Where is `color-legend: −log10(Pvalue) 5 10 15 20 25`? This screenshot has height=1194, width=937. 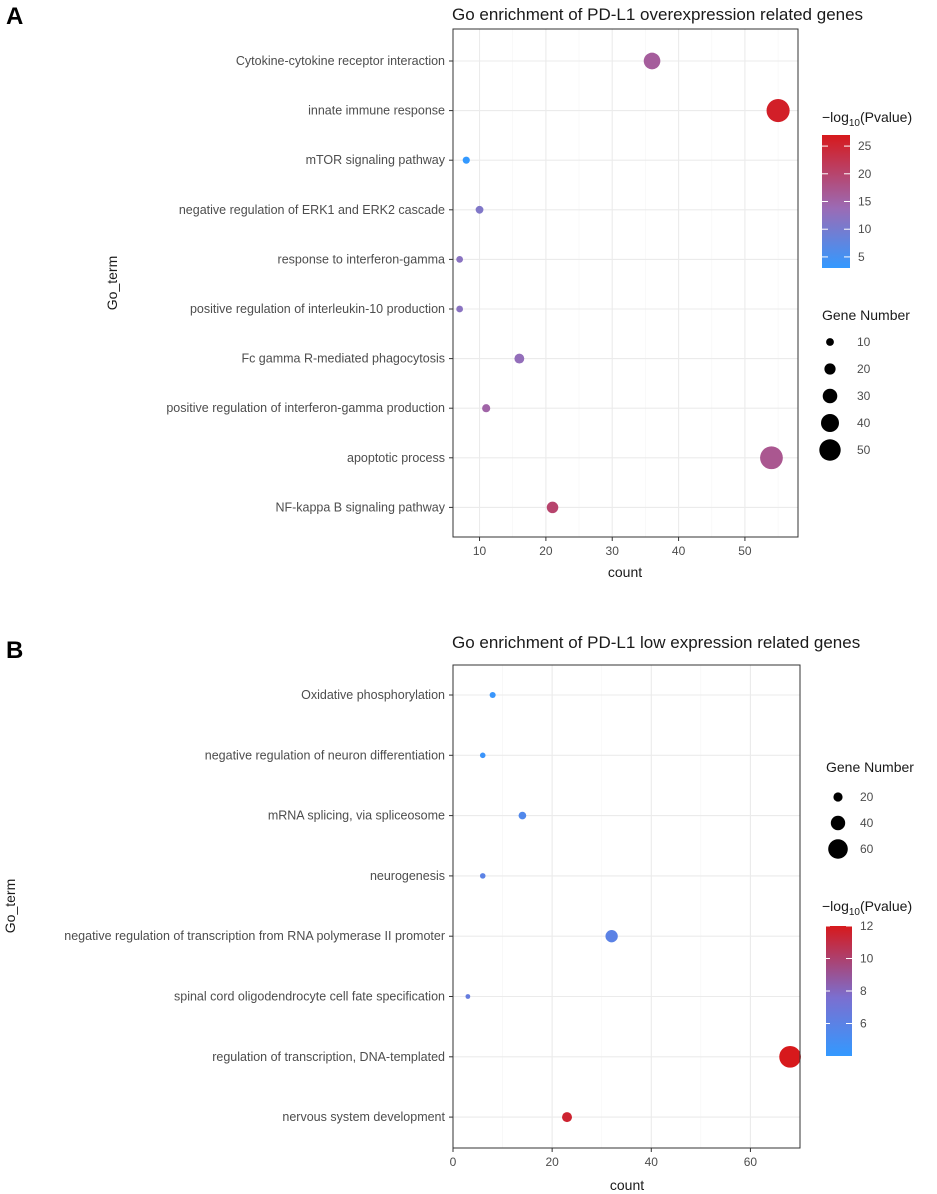
color-legend: −log10(Pvalue) 5 10 15 20 25 is located at coordinates (867, 188).